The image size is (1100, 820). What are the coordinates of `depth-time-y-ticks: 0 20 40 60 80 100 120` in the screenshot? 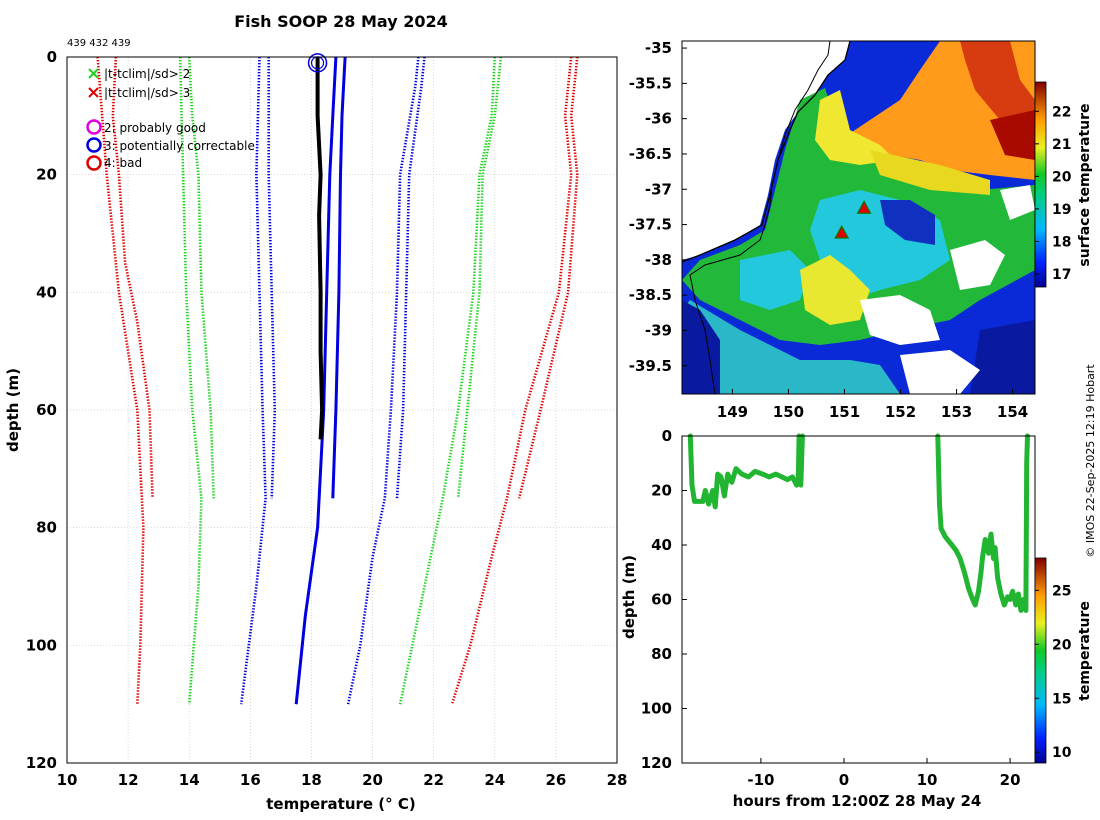 It's located at (664, 599).